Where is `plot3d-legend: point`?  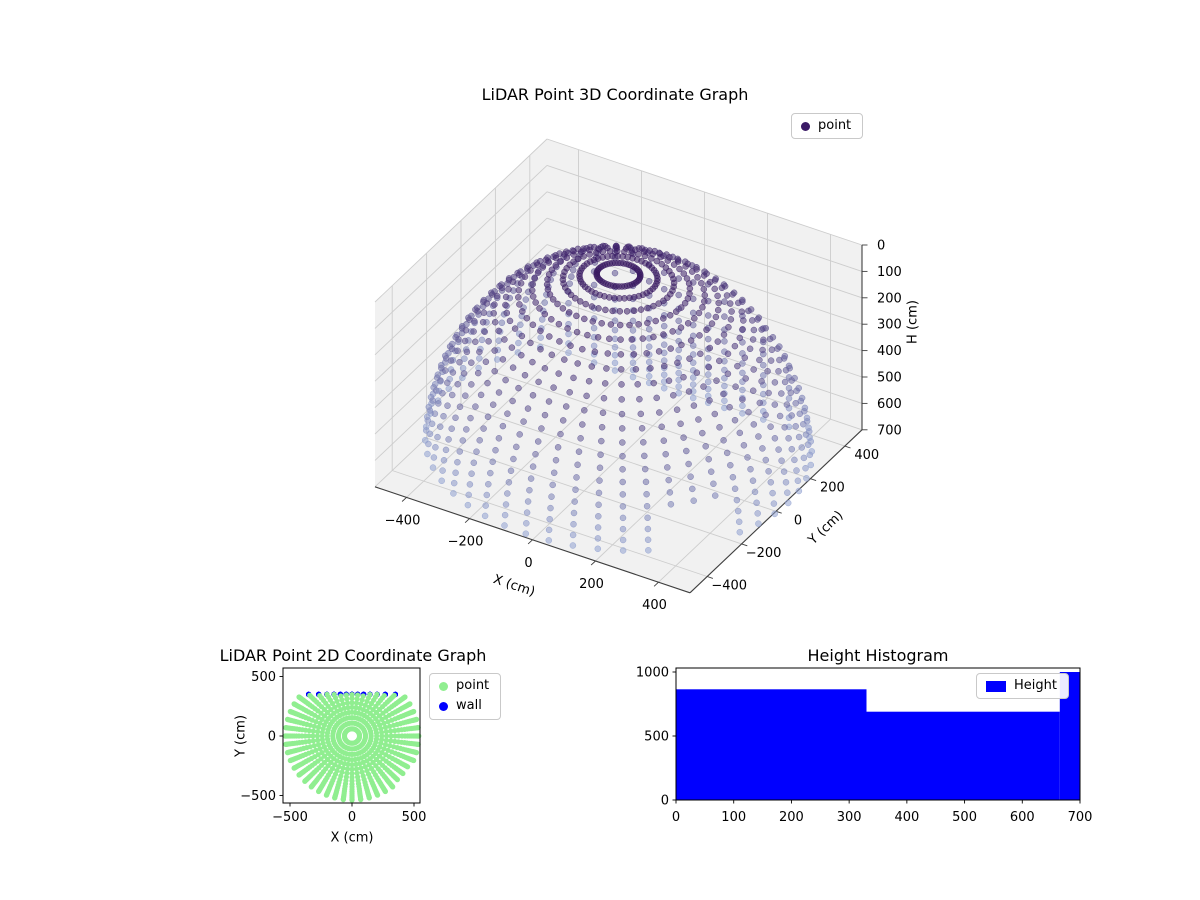 plot3d-legend: point is located at coordinates (827, 126).